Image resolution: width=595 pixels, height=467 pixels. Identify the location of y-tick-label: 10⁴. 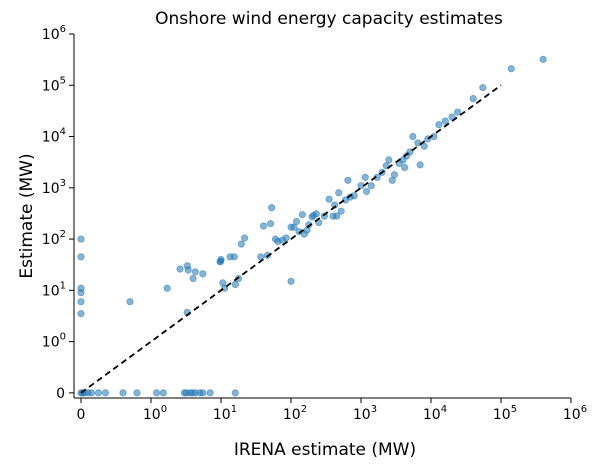
(54, 136).